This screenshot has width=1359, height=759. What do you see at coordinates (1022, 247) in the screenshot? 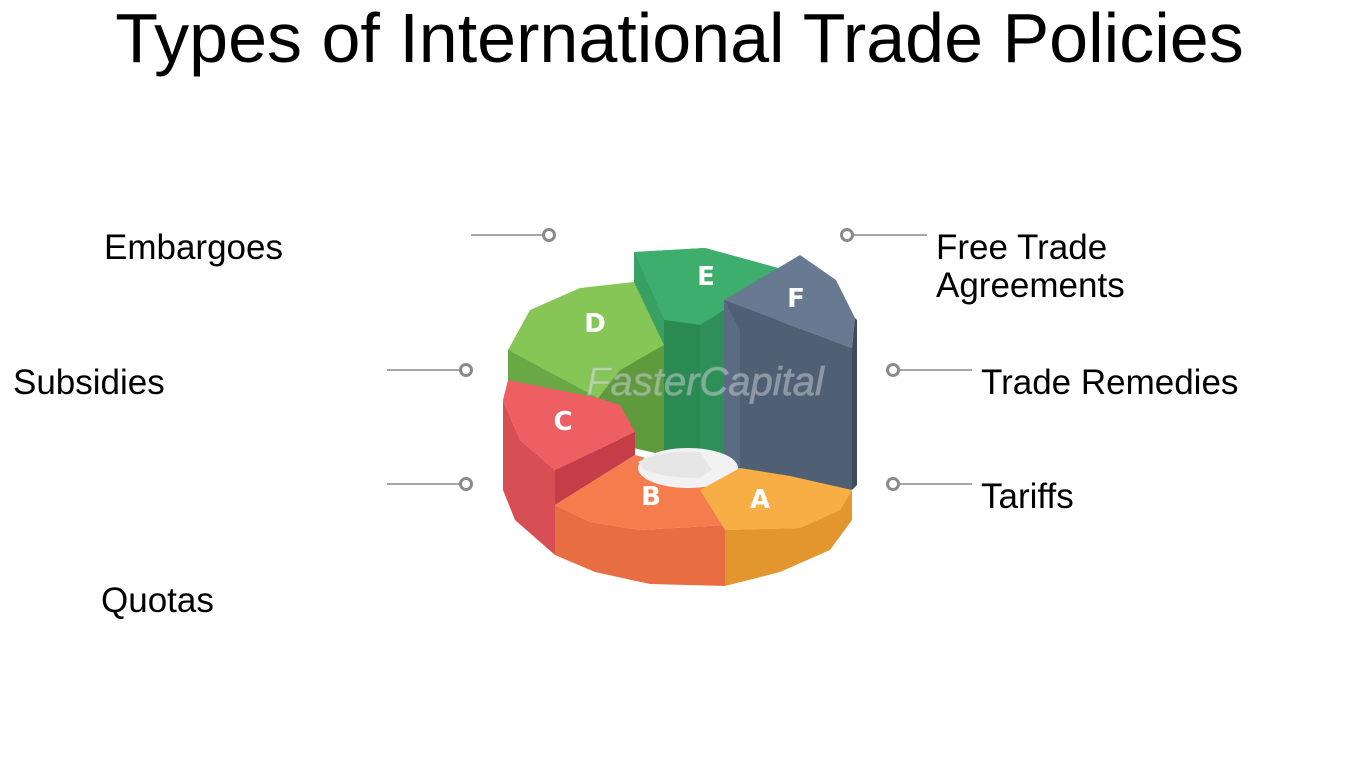
I see `label-fta-line1: Free Trade` at bounding box center [1022, 247].